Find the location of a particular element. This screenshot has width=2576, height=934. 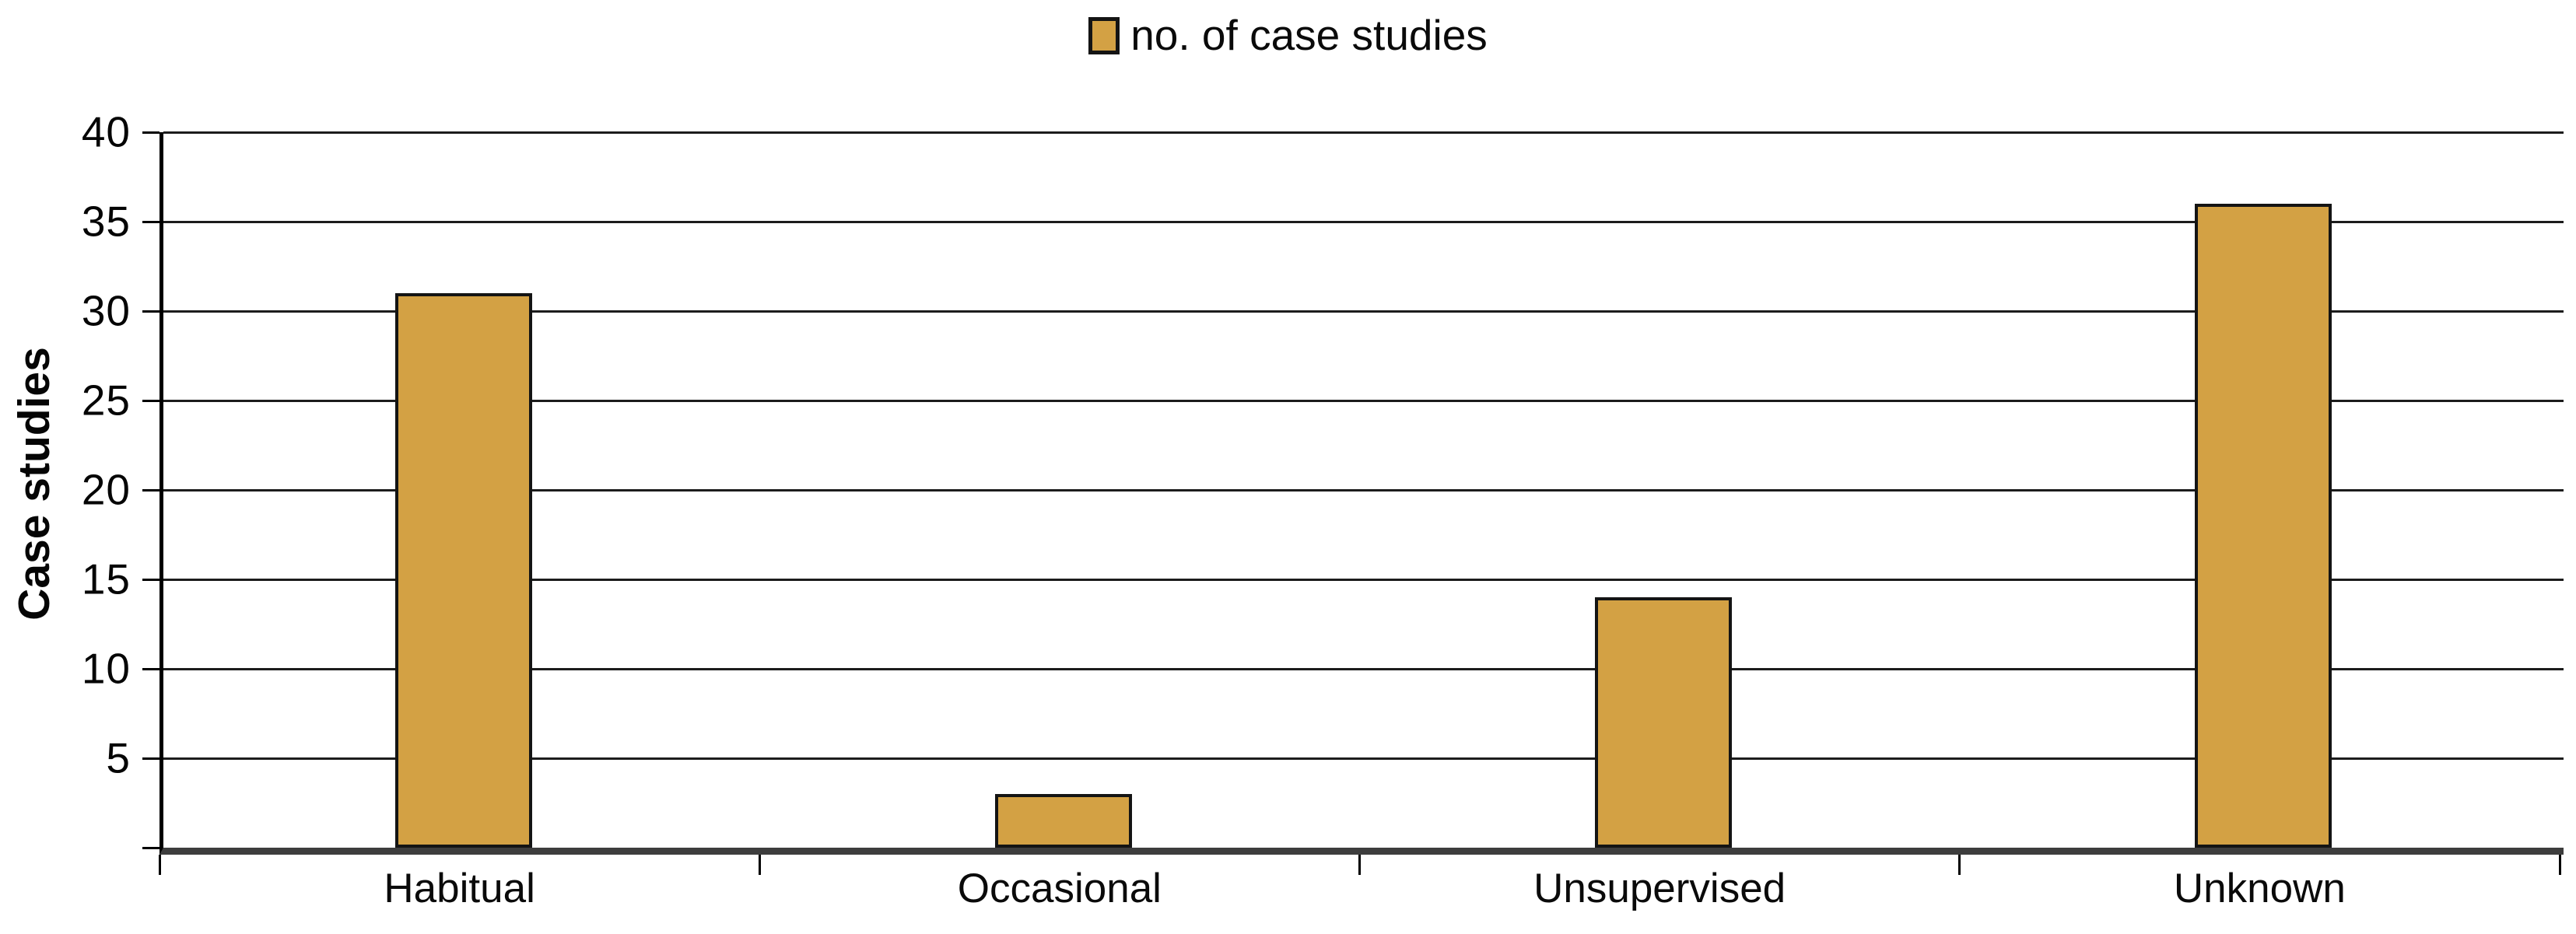

y-tick-label-35: 35 is located at coordinates (106, 221).